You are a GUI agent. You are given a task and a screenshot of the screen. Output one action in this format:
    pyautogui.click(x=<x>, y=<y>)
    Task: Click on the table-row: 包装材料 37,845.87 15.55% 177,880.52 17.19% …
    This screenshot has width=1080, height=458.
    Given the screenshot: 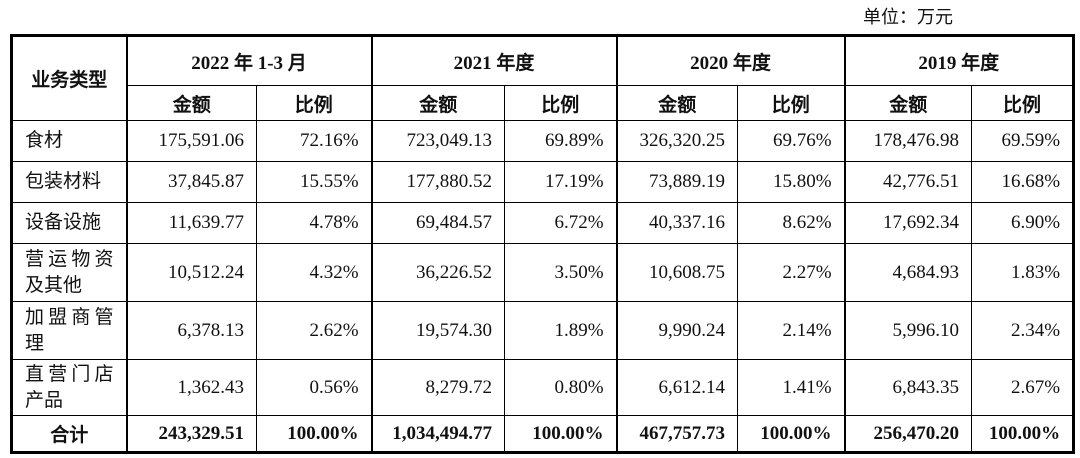 What is the action you would take?
    pyautogui.click(x=543, y=182)
    